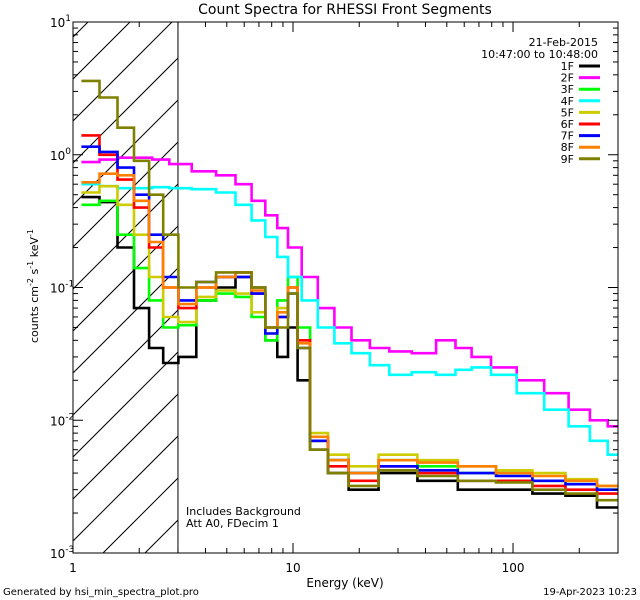 This screenshot has height=600, width=640. I want to click on observation-date: 21-Feb-2015, so click(563, 42).